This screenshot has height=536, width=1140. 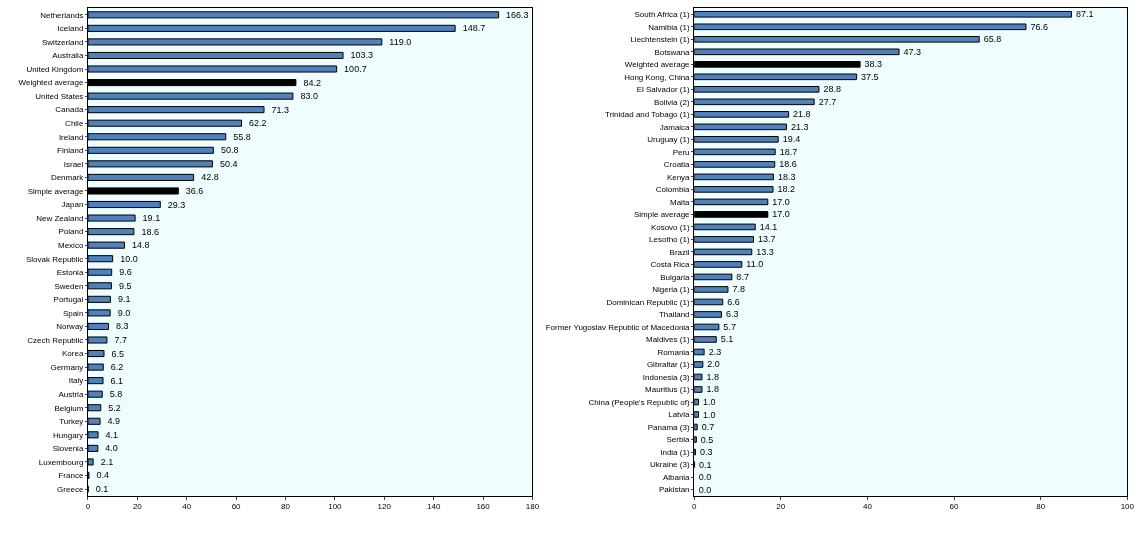 I want to click on y-tick-label: China (People's Republic of), so click(x=639, y=402).